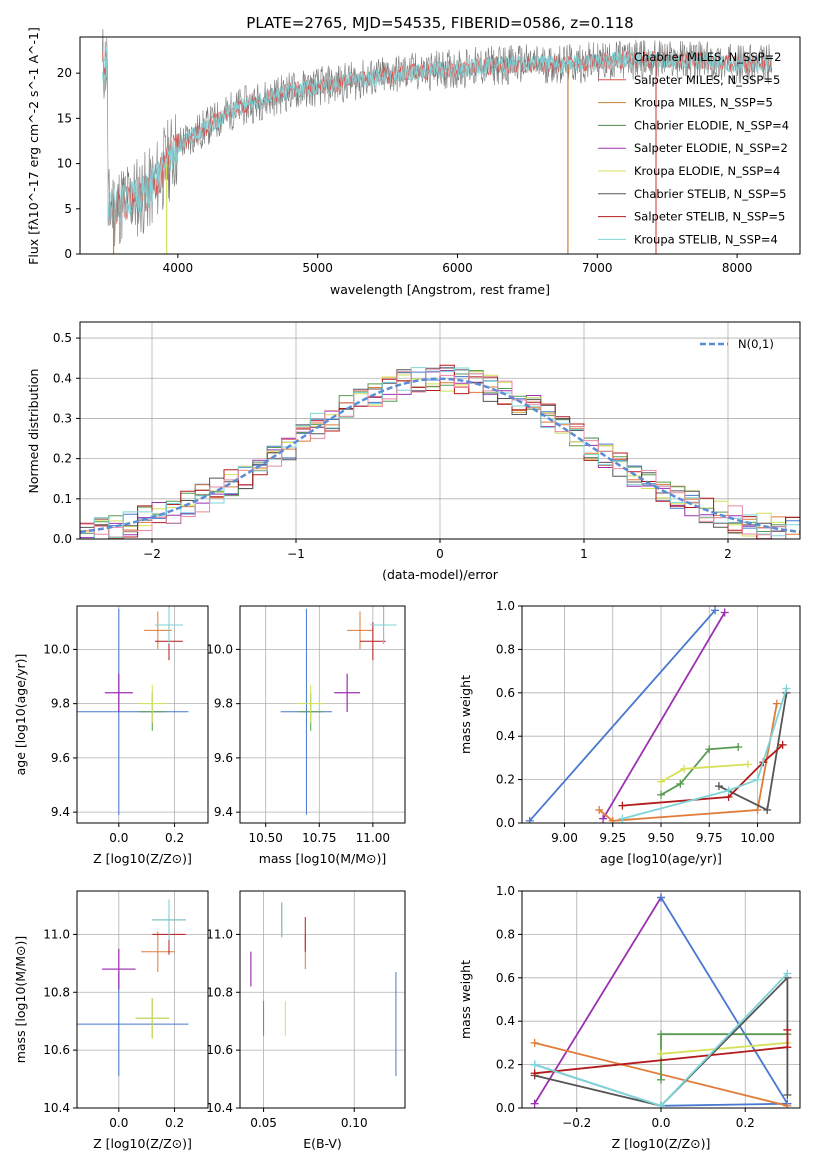  I want to click on legend-label: Salpeter ELODIE, N_SSP=2, so click(711, 148).